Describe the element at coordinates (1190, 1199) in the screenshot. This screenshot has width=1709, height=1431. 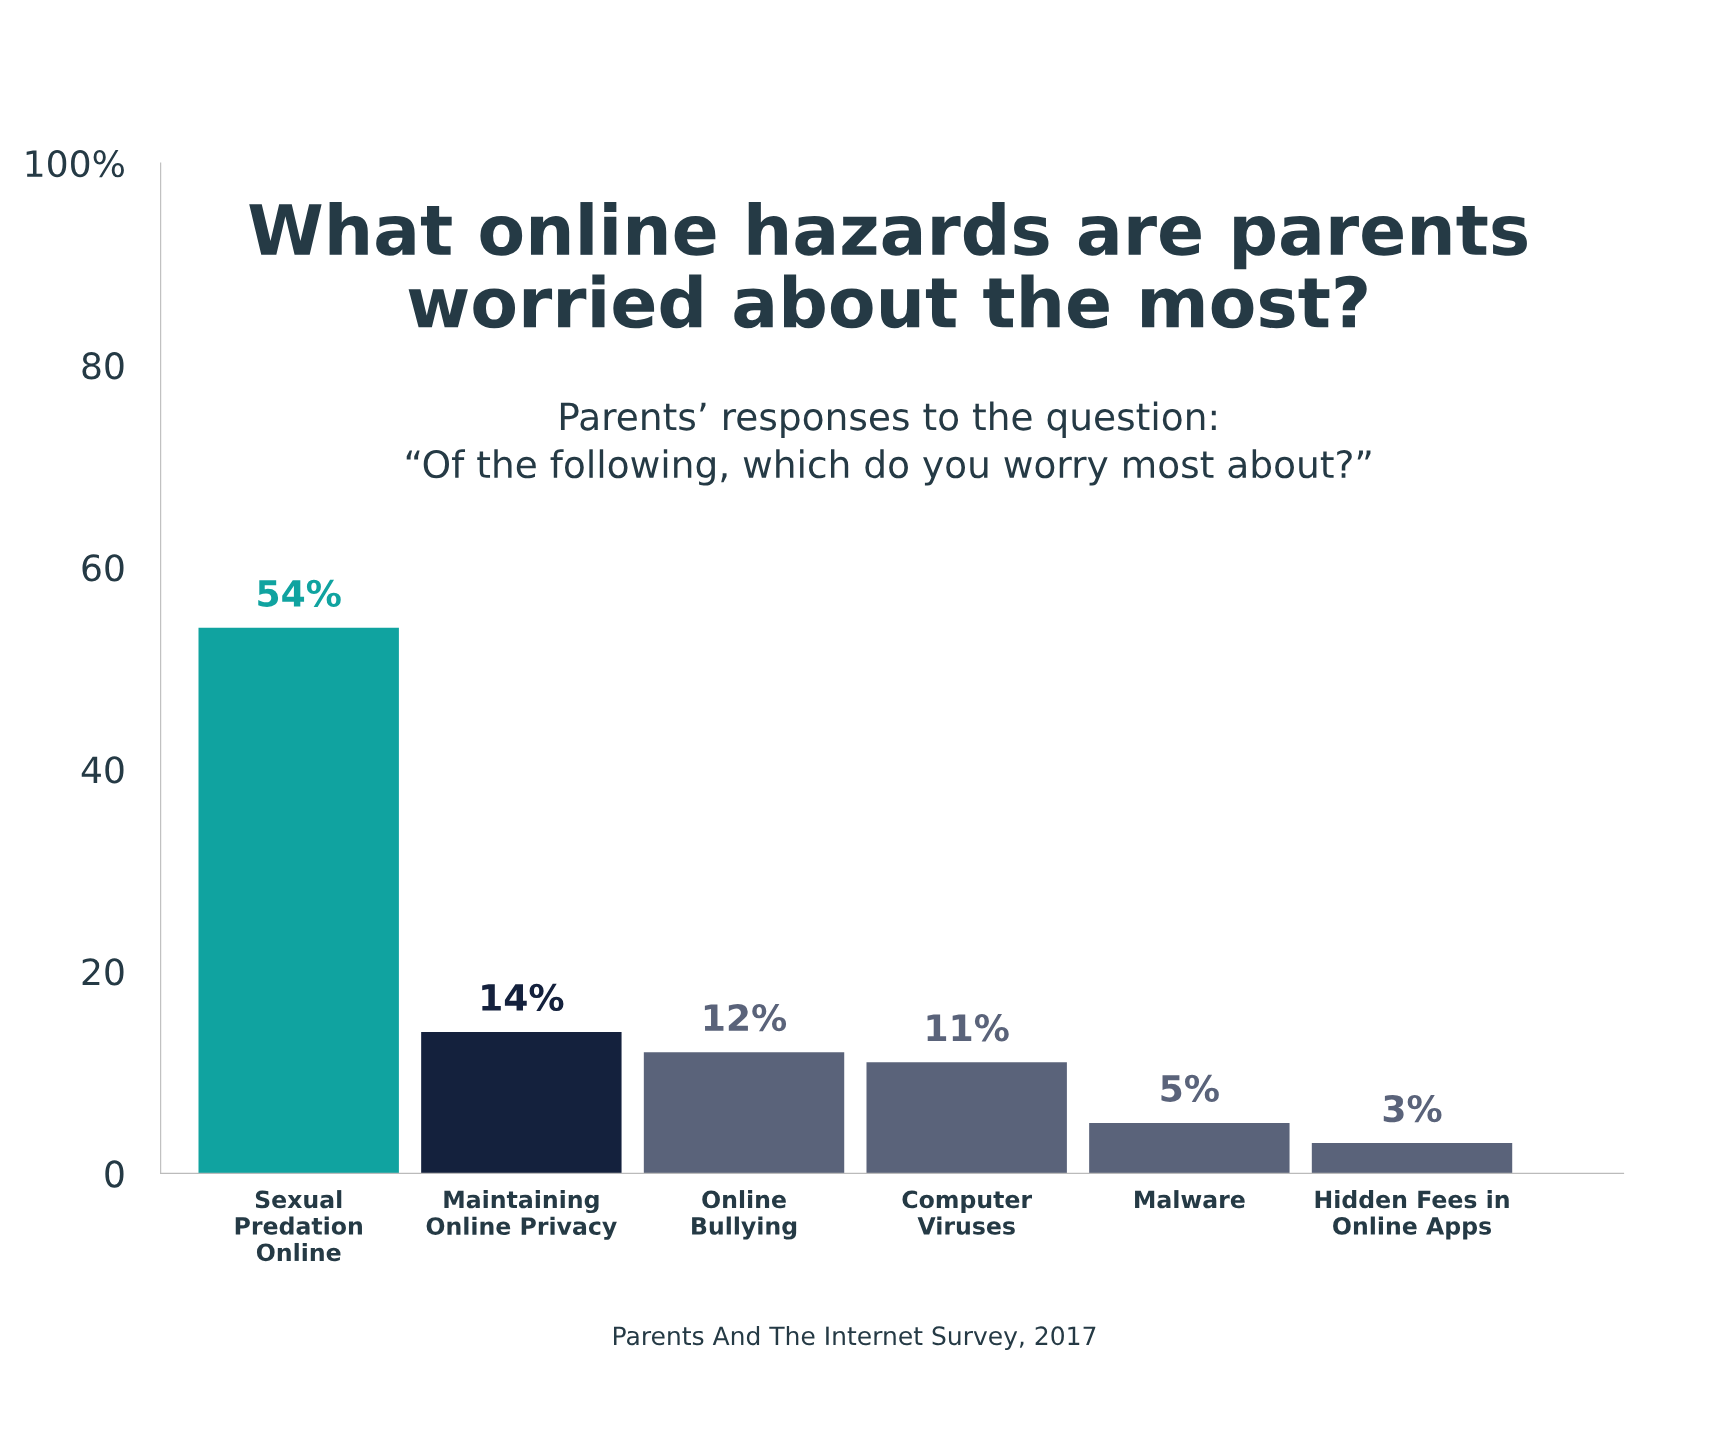
I see `x-tick-label: Malware` at that location.